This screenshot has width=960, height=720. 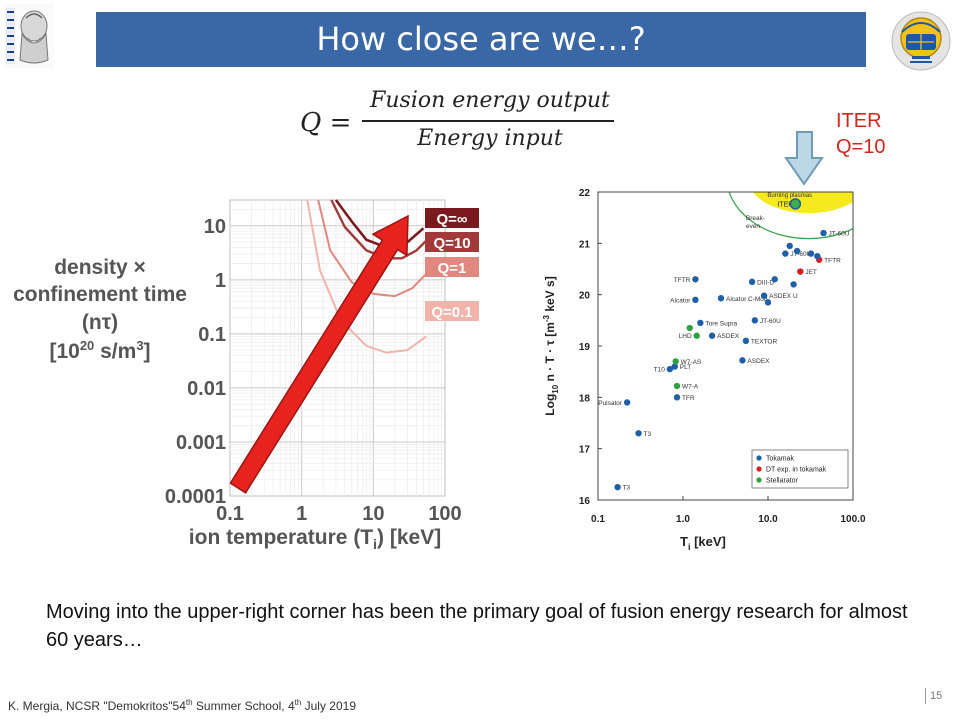 What do you see at coordinates (206, 389) in the screenshot?
I see `y-tick-label: 0.01` at bounding box center [206, 389].